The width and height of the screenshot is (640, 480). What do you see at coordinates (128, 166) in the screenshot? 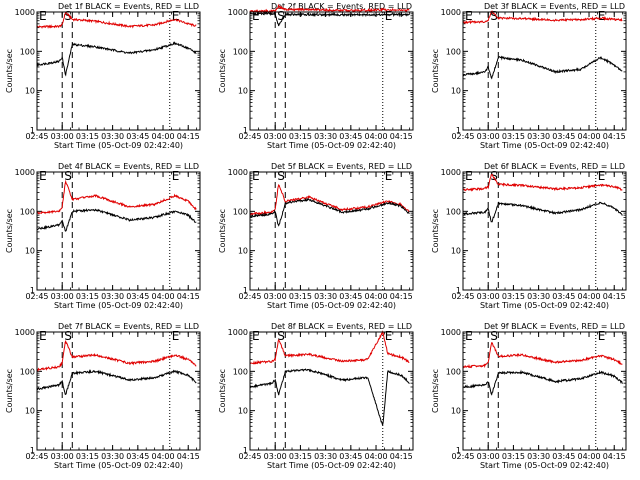
I see `chart-title: Det 4f BLACK = Events, RED = LLD` at bounding box center [128, 166].